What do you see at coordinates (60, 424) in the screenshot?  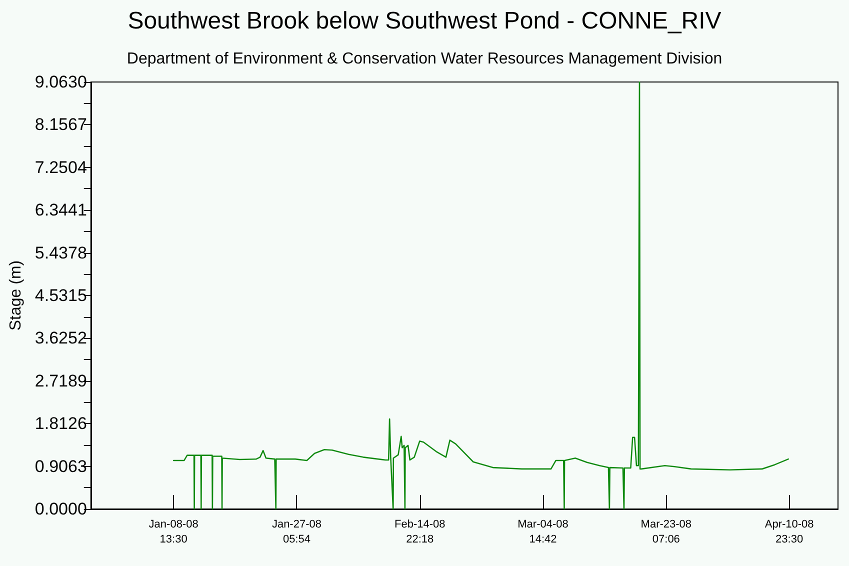 I see `y-tick-label: 1.8126` at bounding box center [60, 424].